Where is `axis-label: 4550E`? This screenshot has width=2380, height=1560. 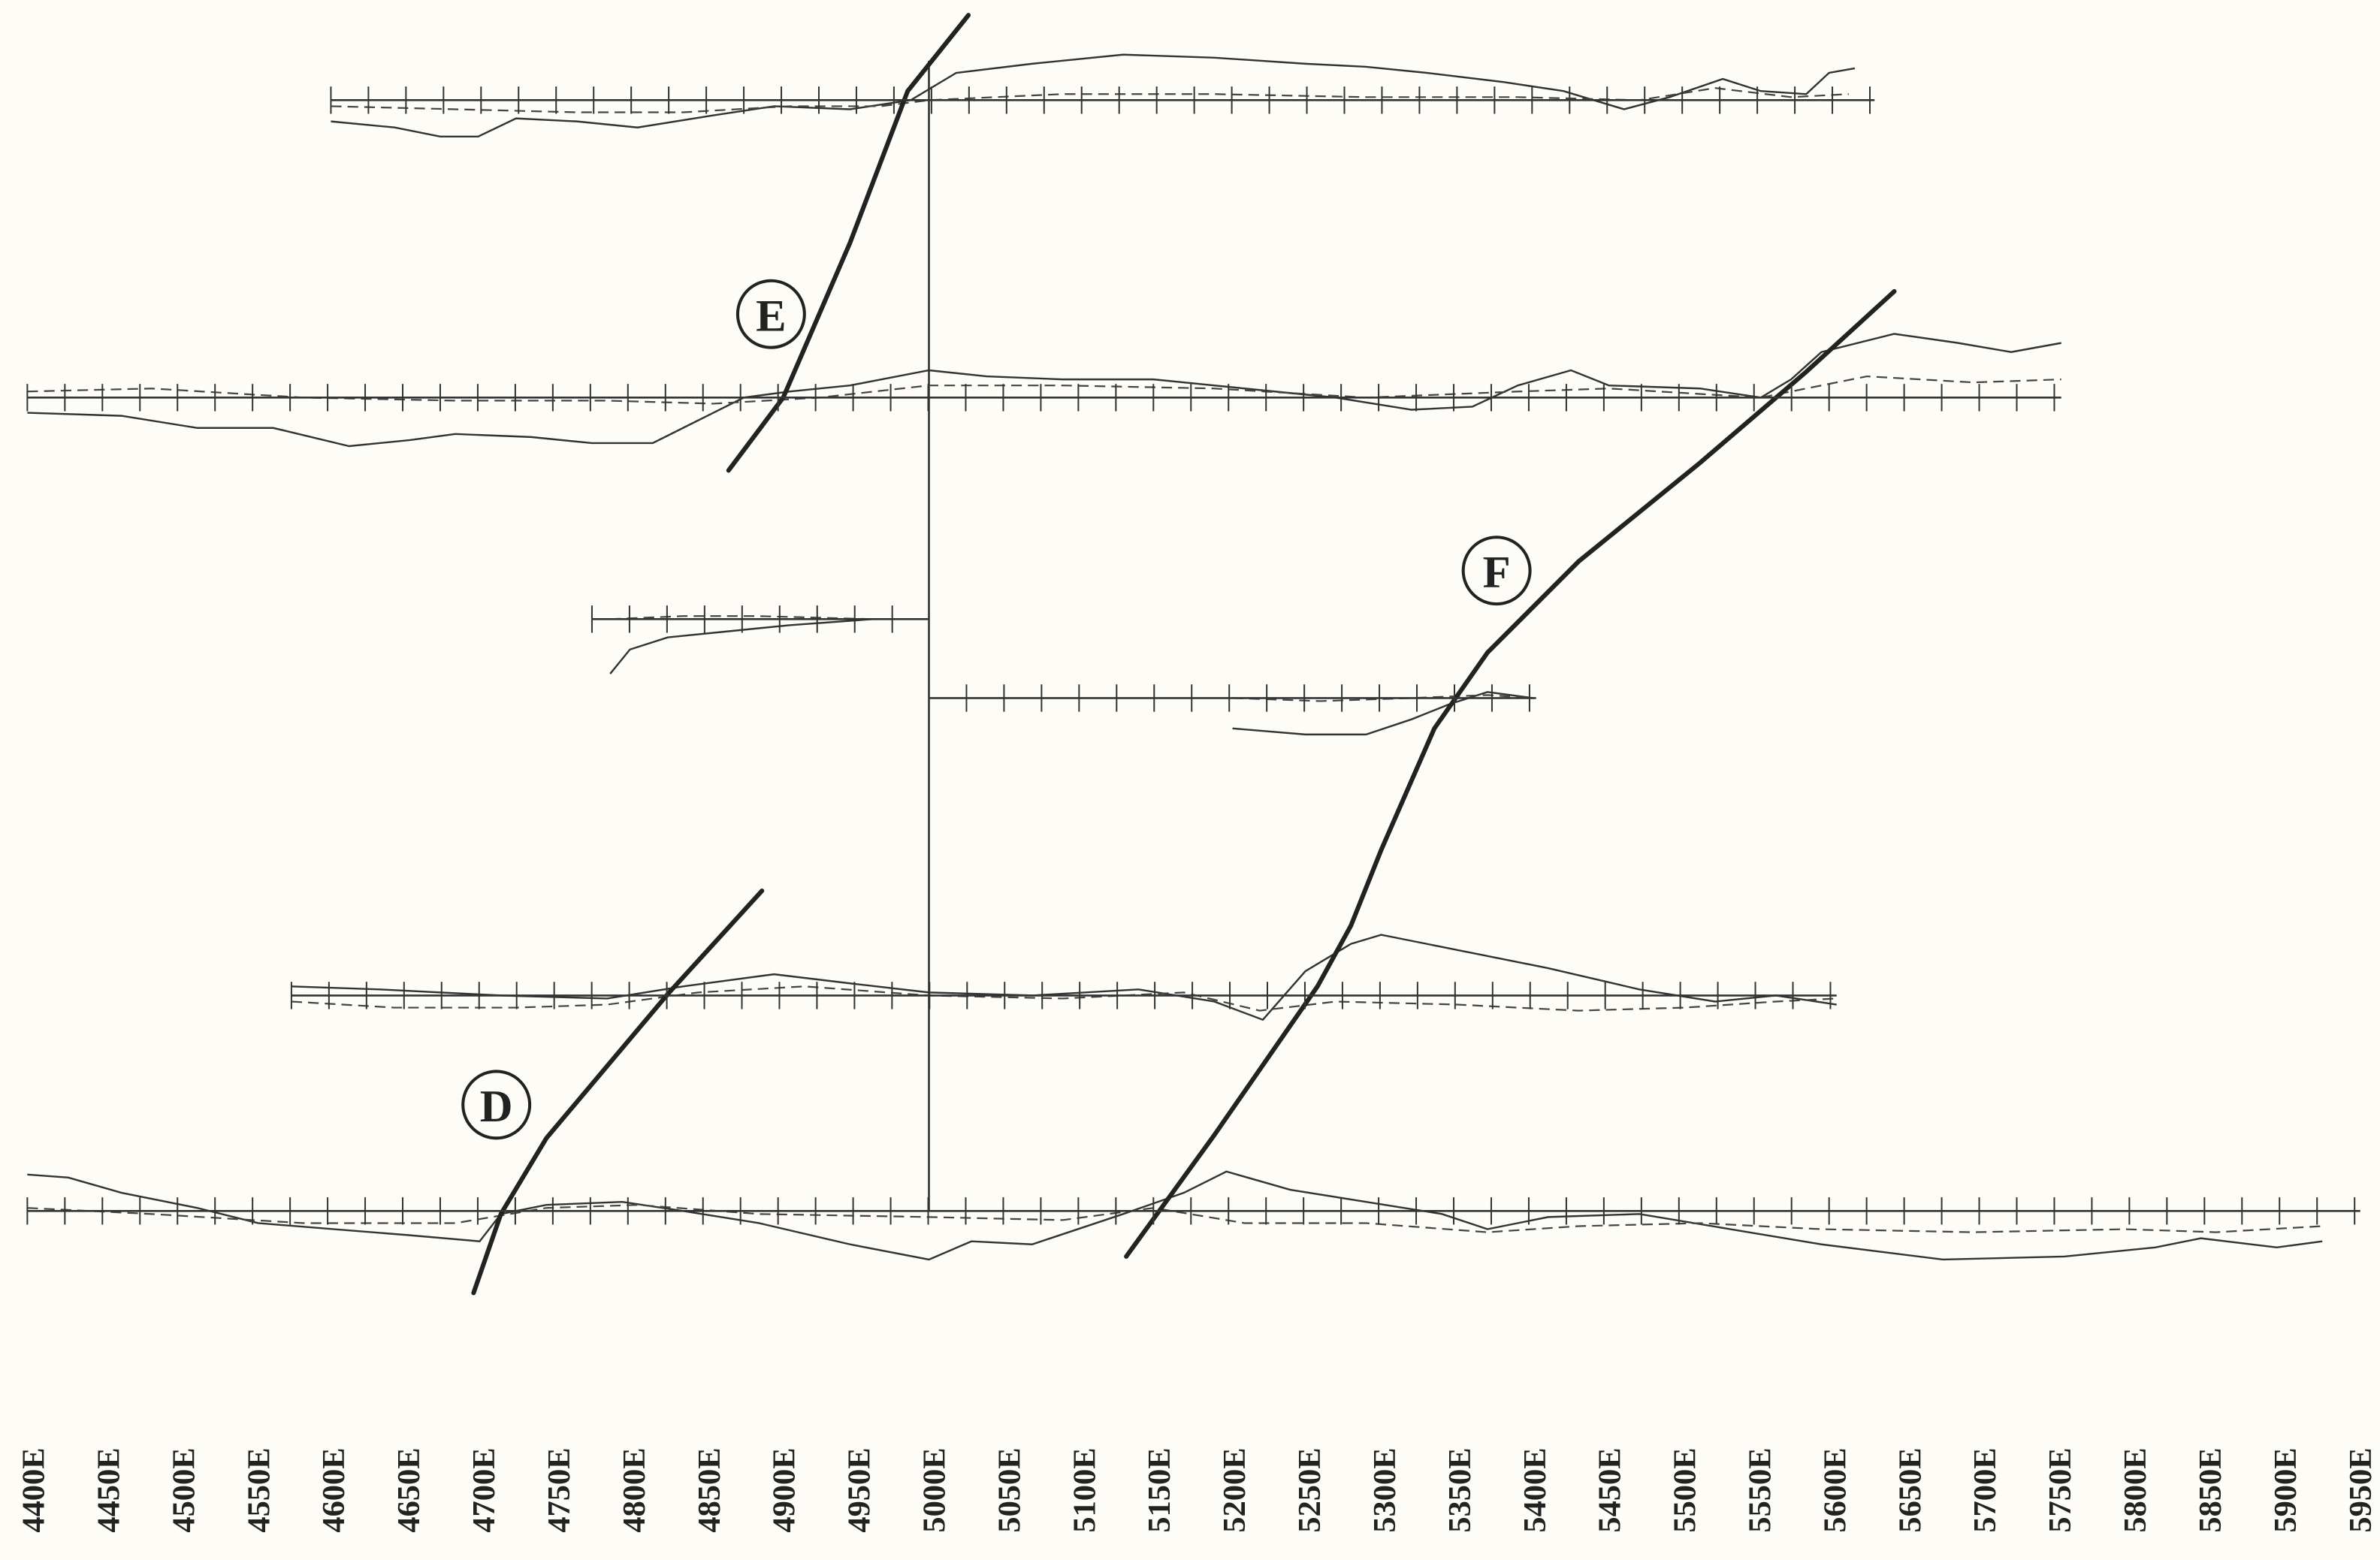
axis-label: 4550E is located at coordinates (258, 1489).